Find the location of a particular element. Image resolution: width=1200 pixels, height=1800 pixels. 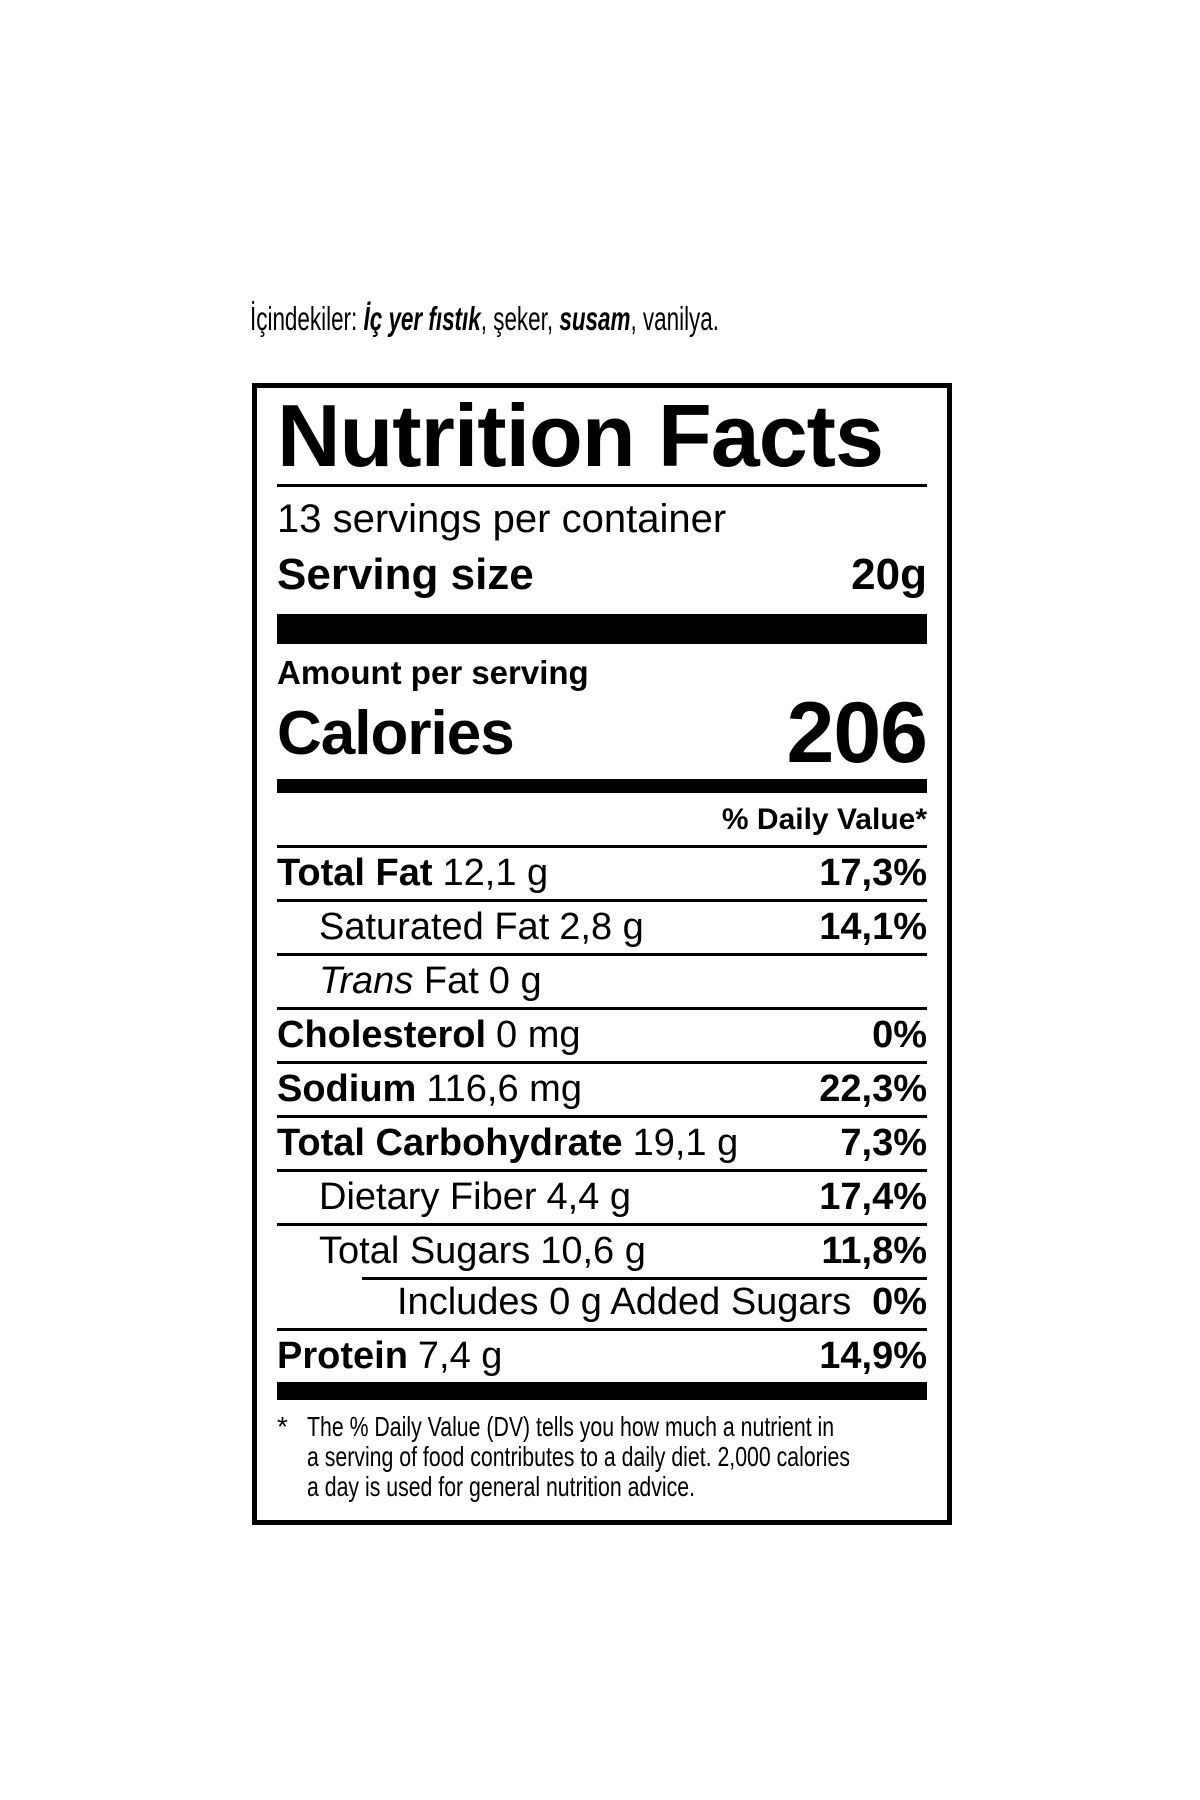

servings-per-container: 13 servings per container is located at coordinates (502, 519).